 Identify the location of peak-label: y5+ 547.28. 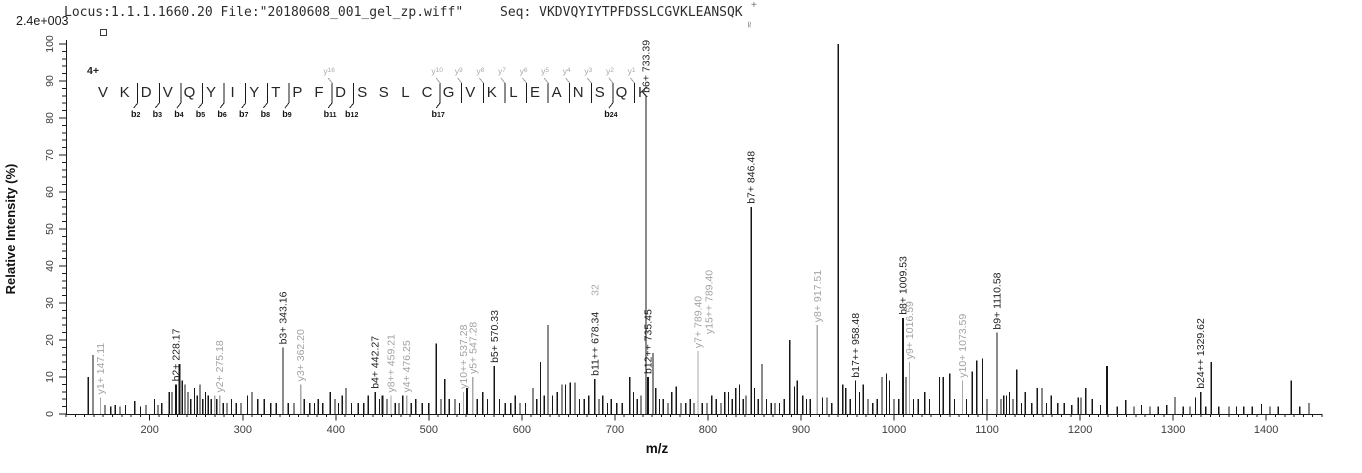
(473, 348).